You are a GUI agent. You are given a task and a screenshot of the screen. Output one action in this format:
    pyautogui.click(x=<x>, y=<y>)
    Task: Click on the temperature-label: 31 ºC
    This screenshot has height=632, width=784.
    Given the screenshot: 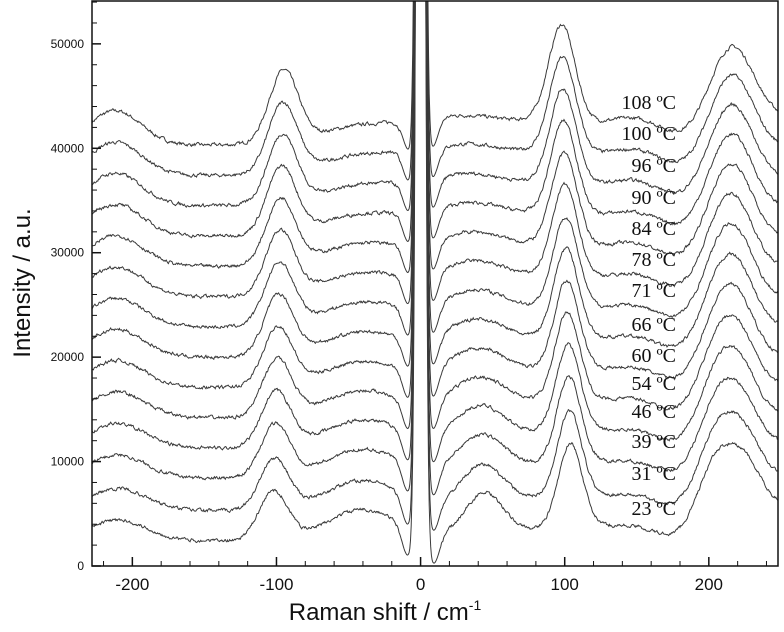 What is the action you would take?
    pyautogui.click(x=653, y=474)
    